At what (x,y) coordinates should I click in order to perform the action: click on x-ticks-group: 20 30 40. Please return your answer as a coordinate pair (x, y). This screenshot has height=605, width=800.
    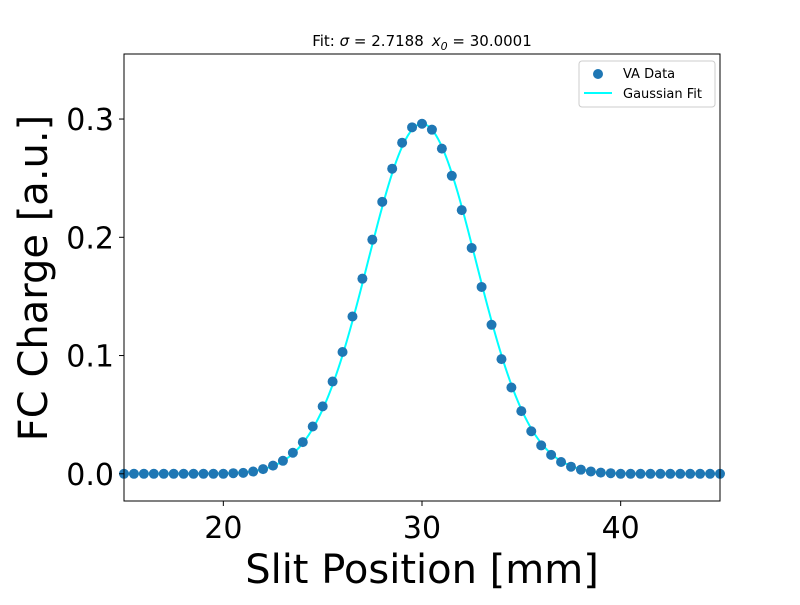
    Looking at the image, I should click on (422, 523).